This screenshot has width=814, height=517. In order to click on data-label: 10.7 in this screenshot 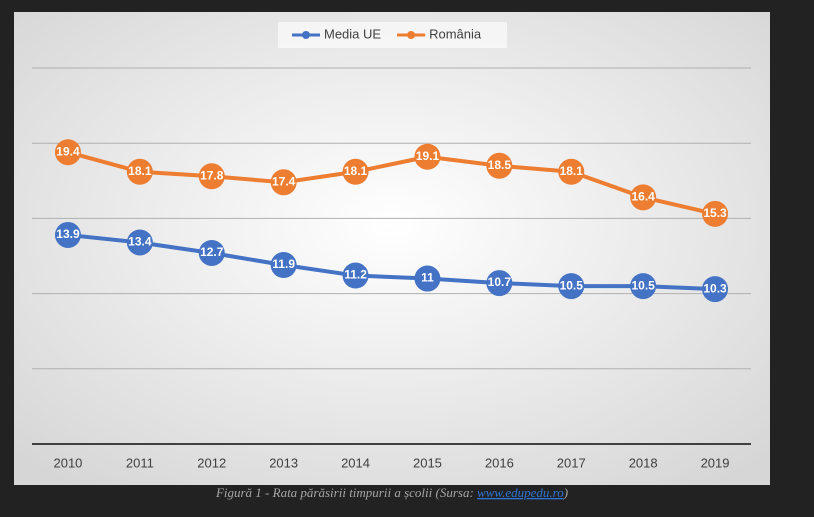, I will do `click(500, 282)`.